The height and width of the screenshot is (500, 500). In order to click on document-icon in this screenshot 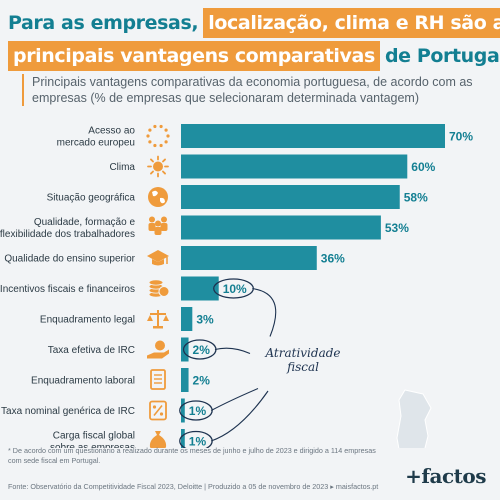, I will do `click(158, 379)`.